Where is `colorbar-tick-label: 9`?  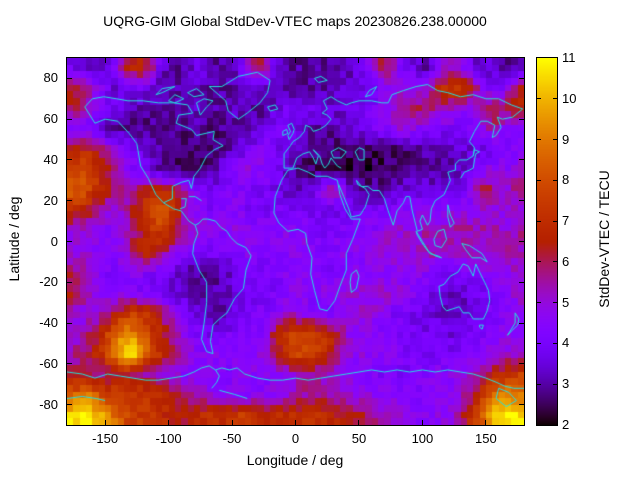
colorbar-tick-label: 9 is located at coordinates (566, 139).